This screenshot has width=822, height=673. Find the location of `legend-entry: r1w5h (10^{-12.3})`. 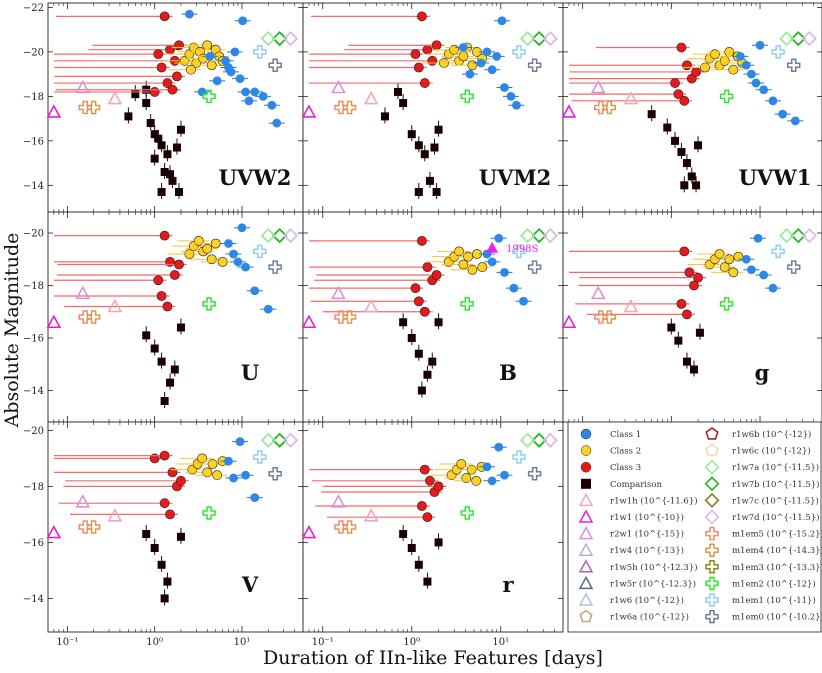

legend-entry: r1w5h (10^{-12.3}) is located at coordinates (638, 566).